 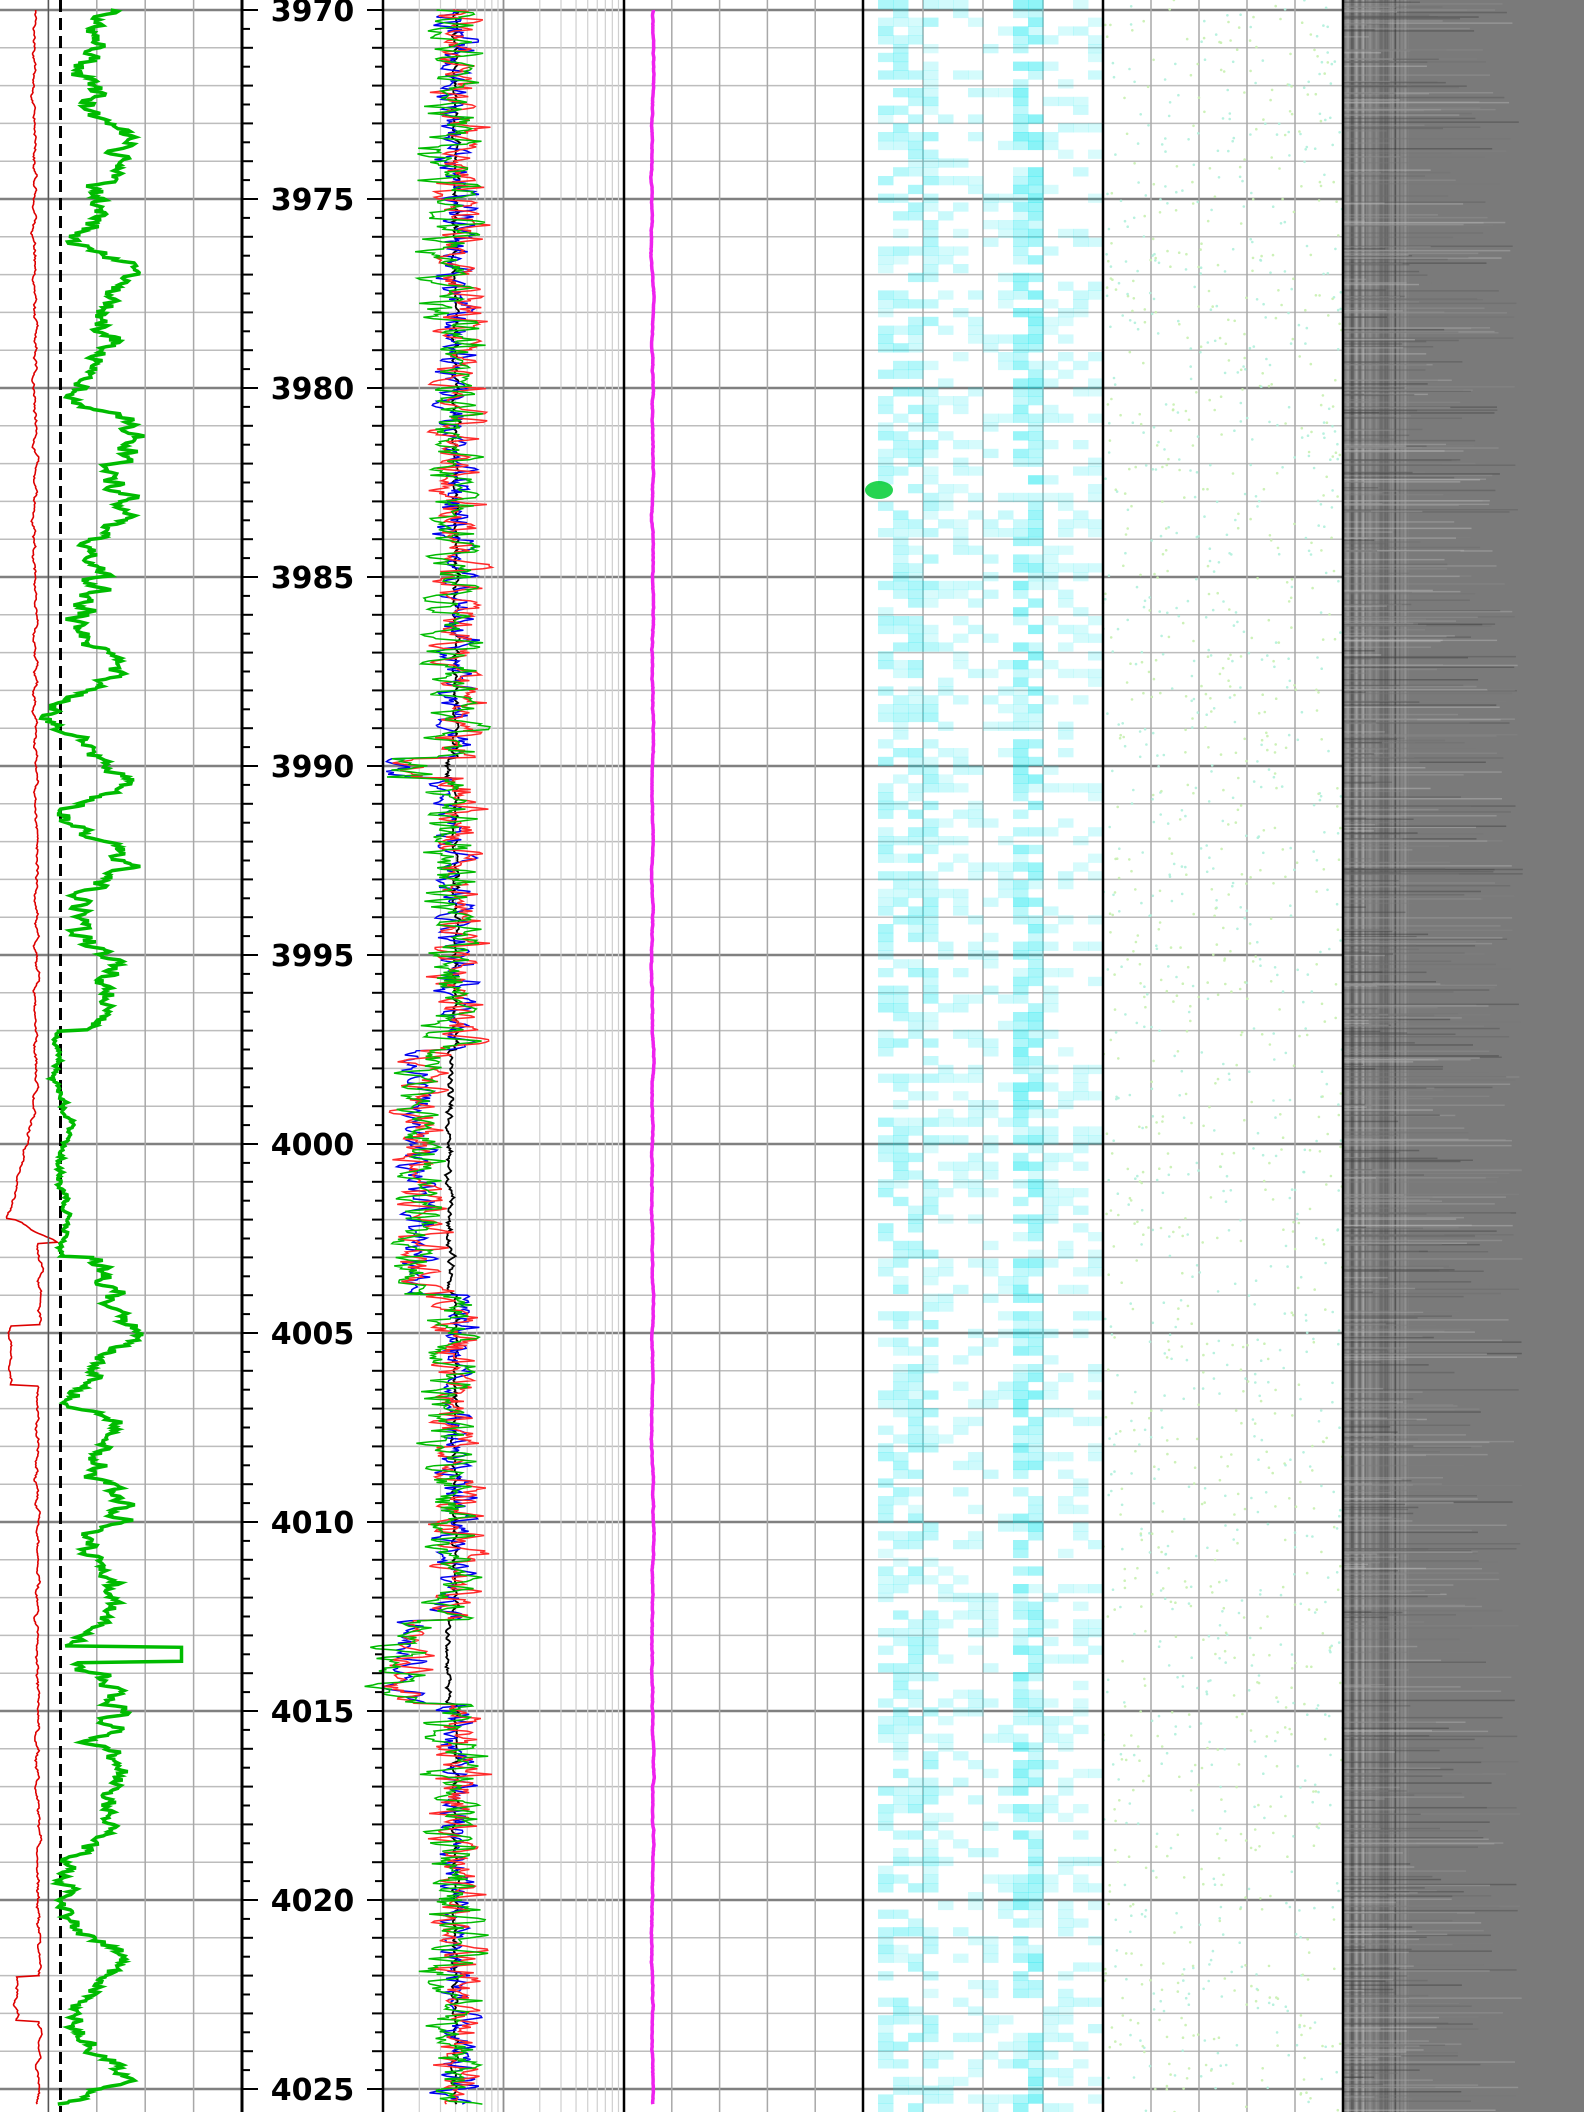 What do you see at coordinates (32, 1057) in the screenshot?
I see `track1-red-curve` at bounding box center [32, 1057].